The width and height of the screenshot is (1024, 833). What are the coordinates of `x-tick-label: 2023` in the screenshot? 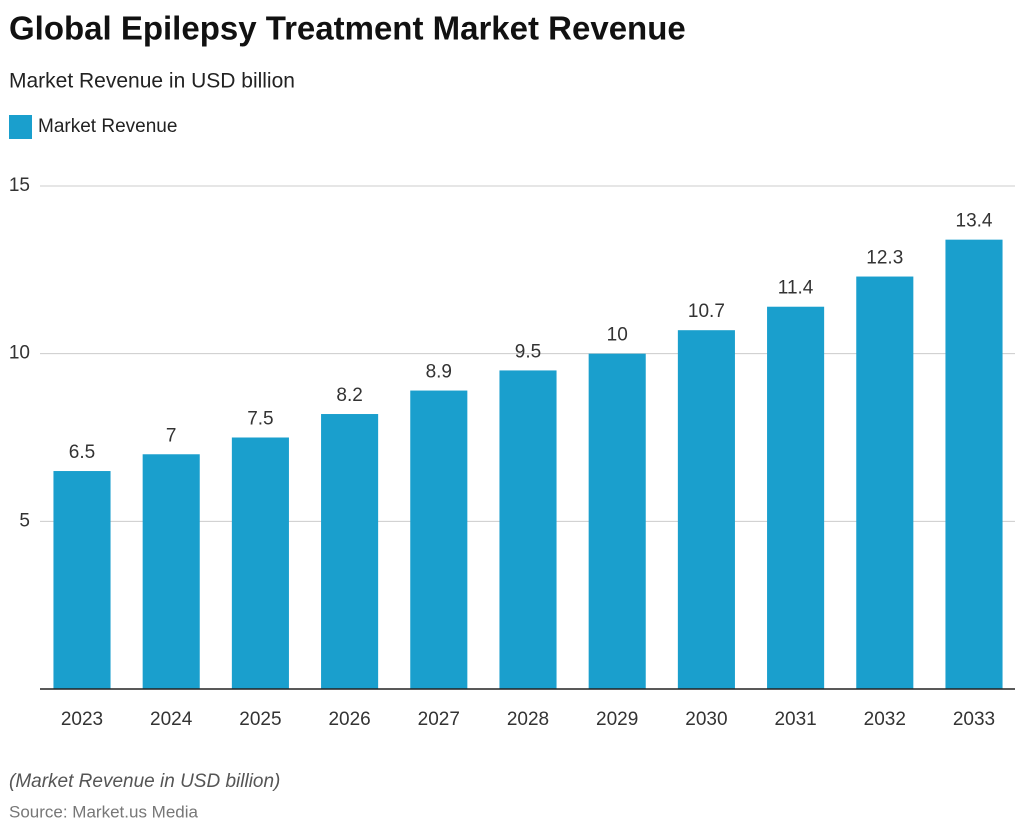 It's located at (82, 719).